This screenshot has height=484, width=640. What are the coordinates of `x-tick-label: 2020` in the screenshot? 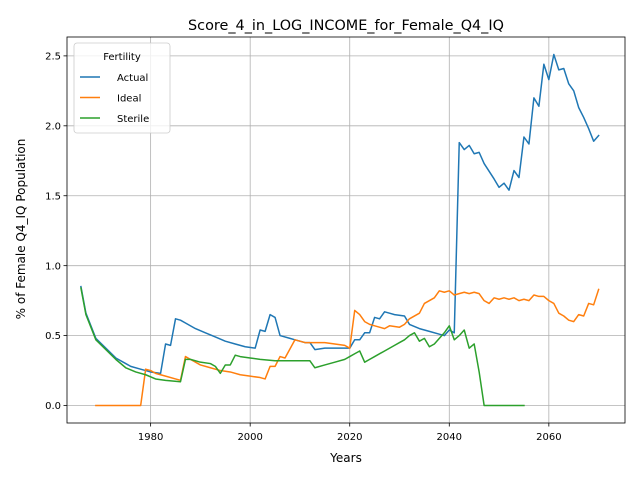 It's located at (349, 437).